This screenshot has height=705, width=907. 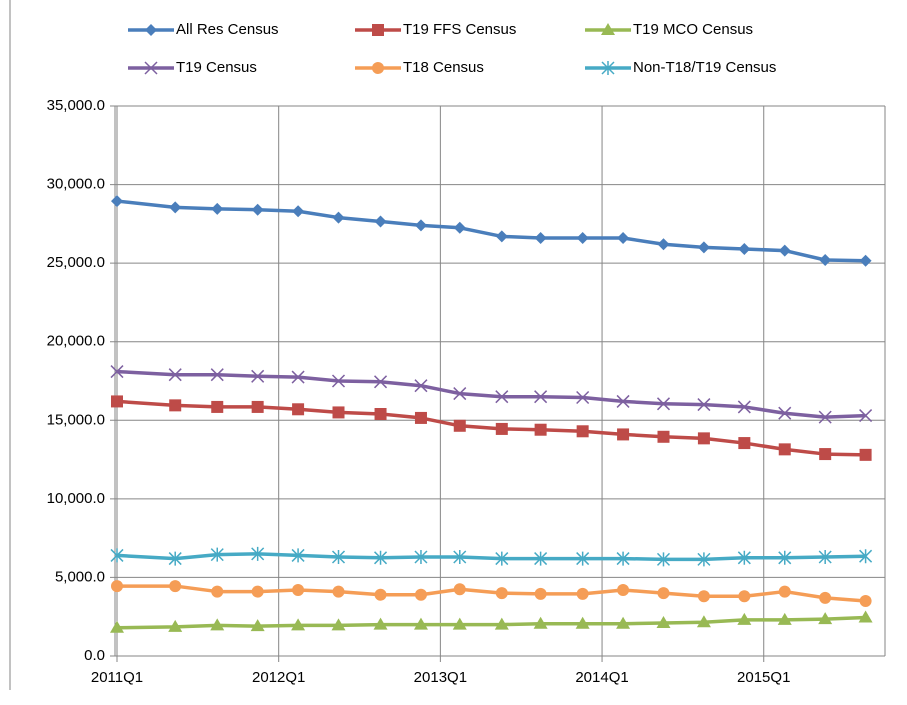 I want to click on legend-label: T18 Census, so click(x=443, y=67).